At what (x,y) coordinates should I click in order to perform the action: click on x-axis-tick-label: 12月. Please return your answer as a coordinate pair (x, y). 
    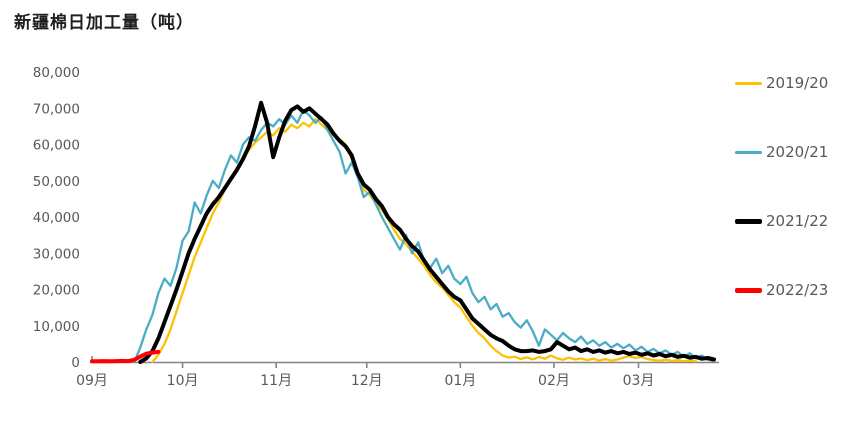
    Looking at the image, I should click on (367, 381).